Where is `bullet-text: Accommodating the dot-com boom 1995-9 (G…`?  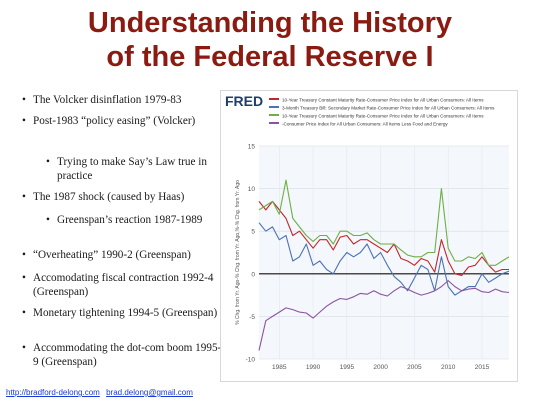
bullet-text: Accommodating the dot-com boom 1995-9 (G… is located at coordinates (127, 355).